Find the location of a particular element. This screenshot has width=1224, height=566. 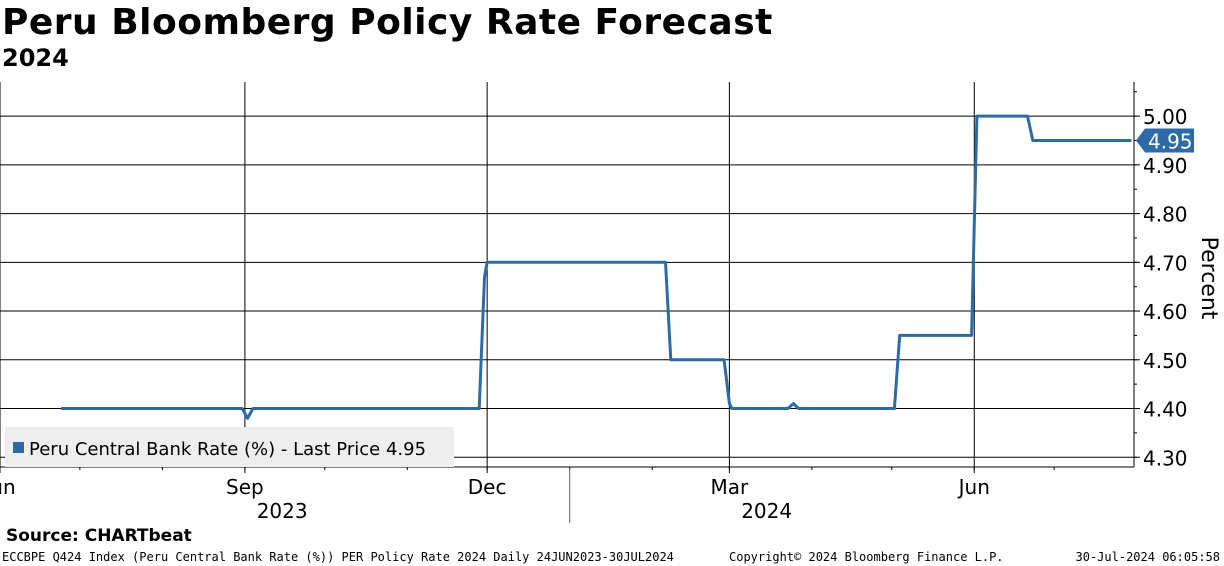

chart-title: Peru Bloomberg Policy Rate Forecast is located at coordinates (387, 22).